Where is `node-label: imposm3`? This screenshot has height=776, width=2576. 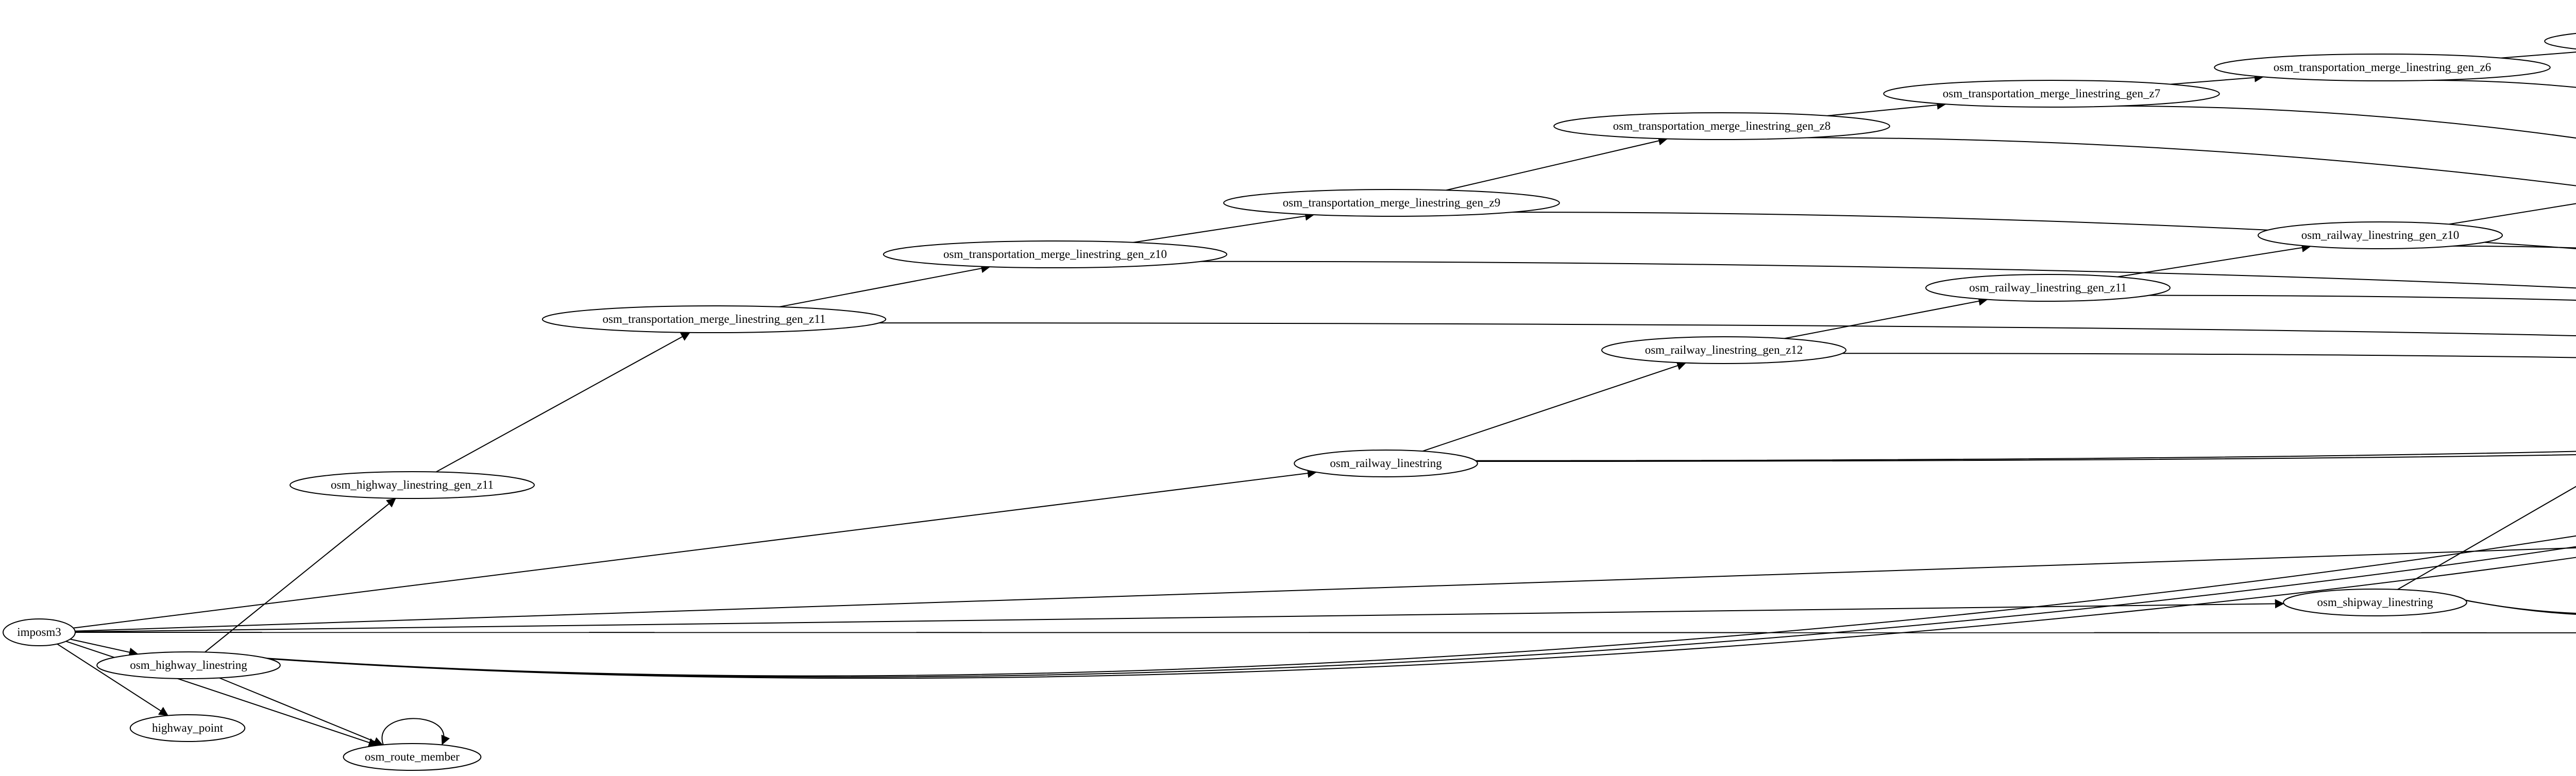 node-label: imposm3 is located at coordinates (39, 632).